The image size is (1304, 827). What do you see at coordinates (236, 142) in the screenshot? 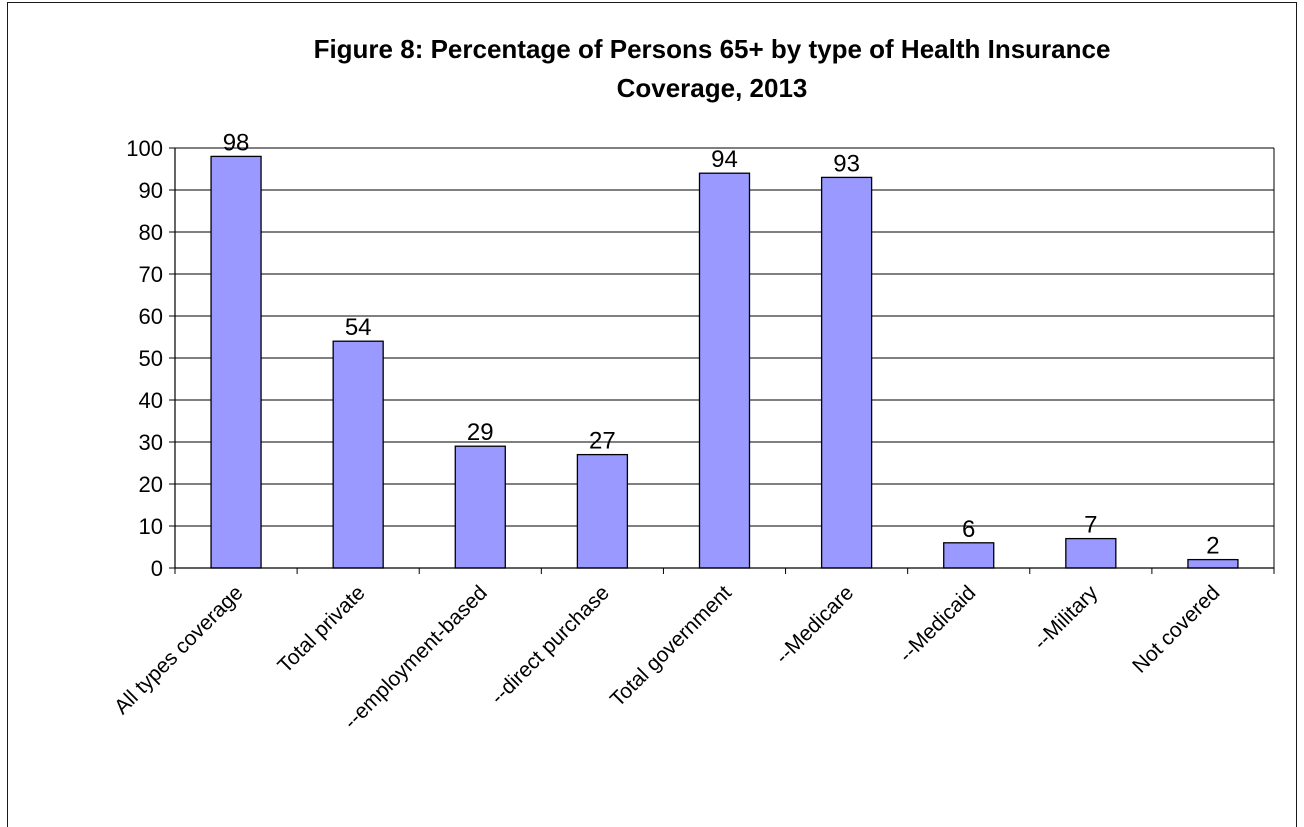
I see `data-label: 98` at bounding box center [236, 142].